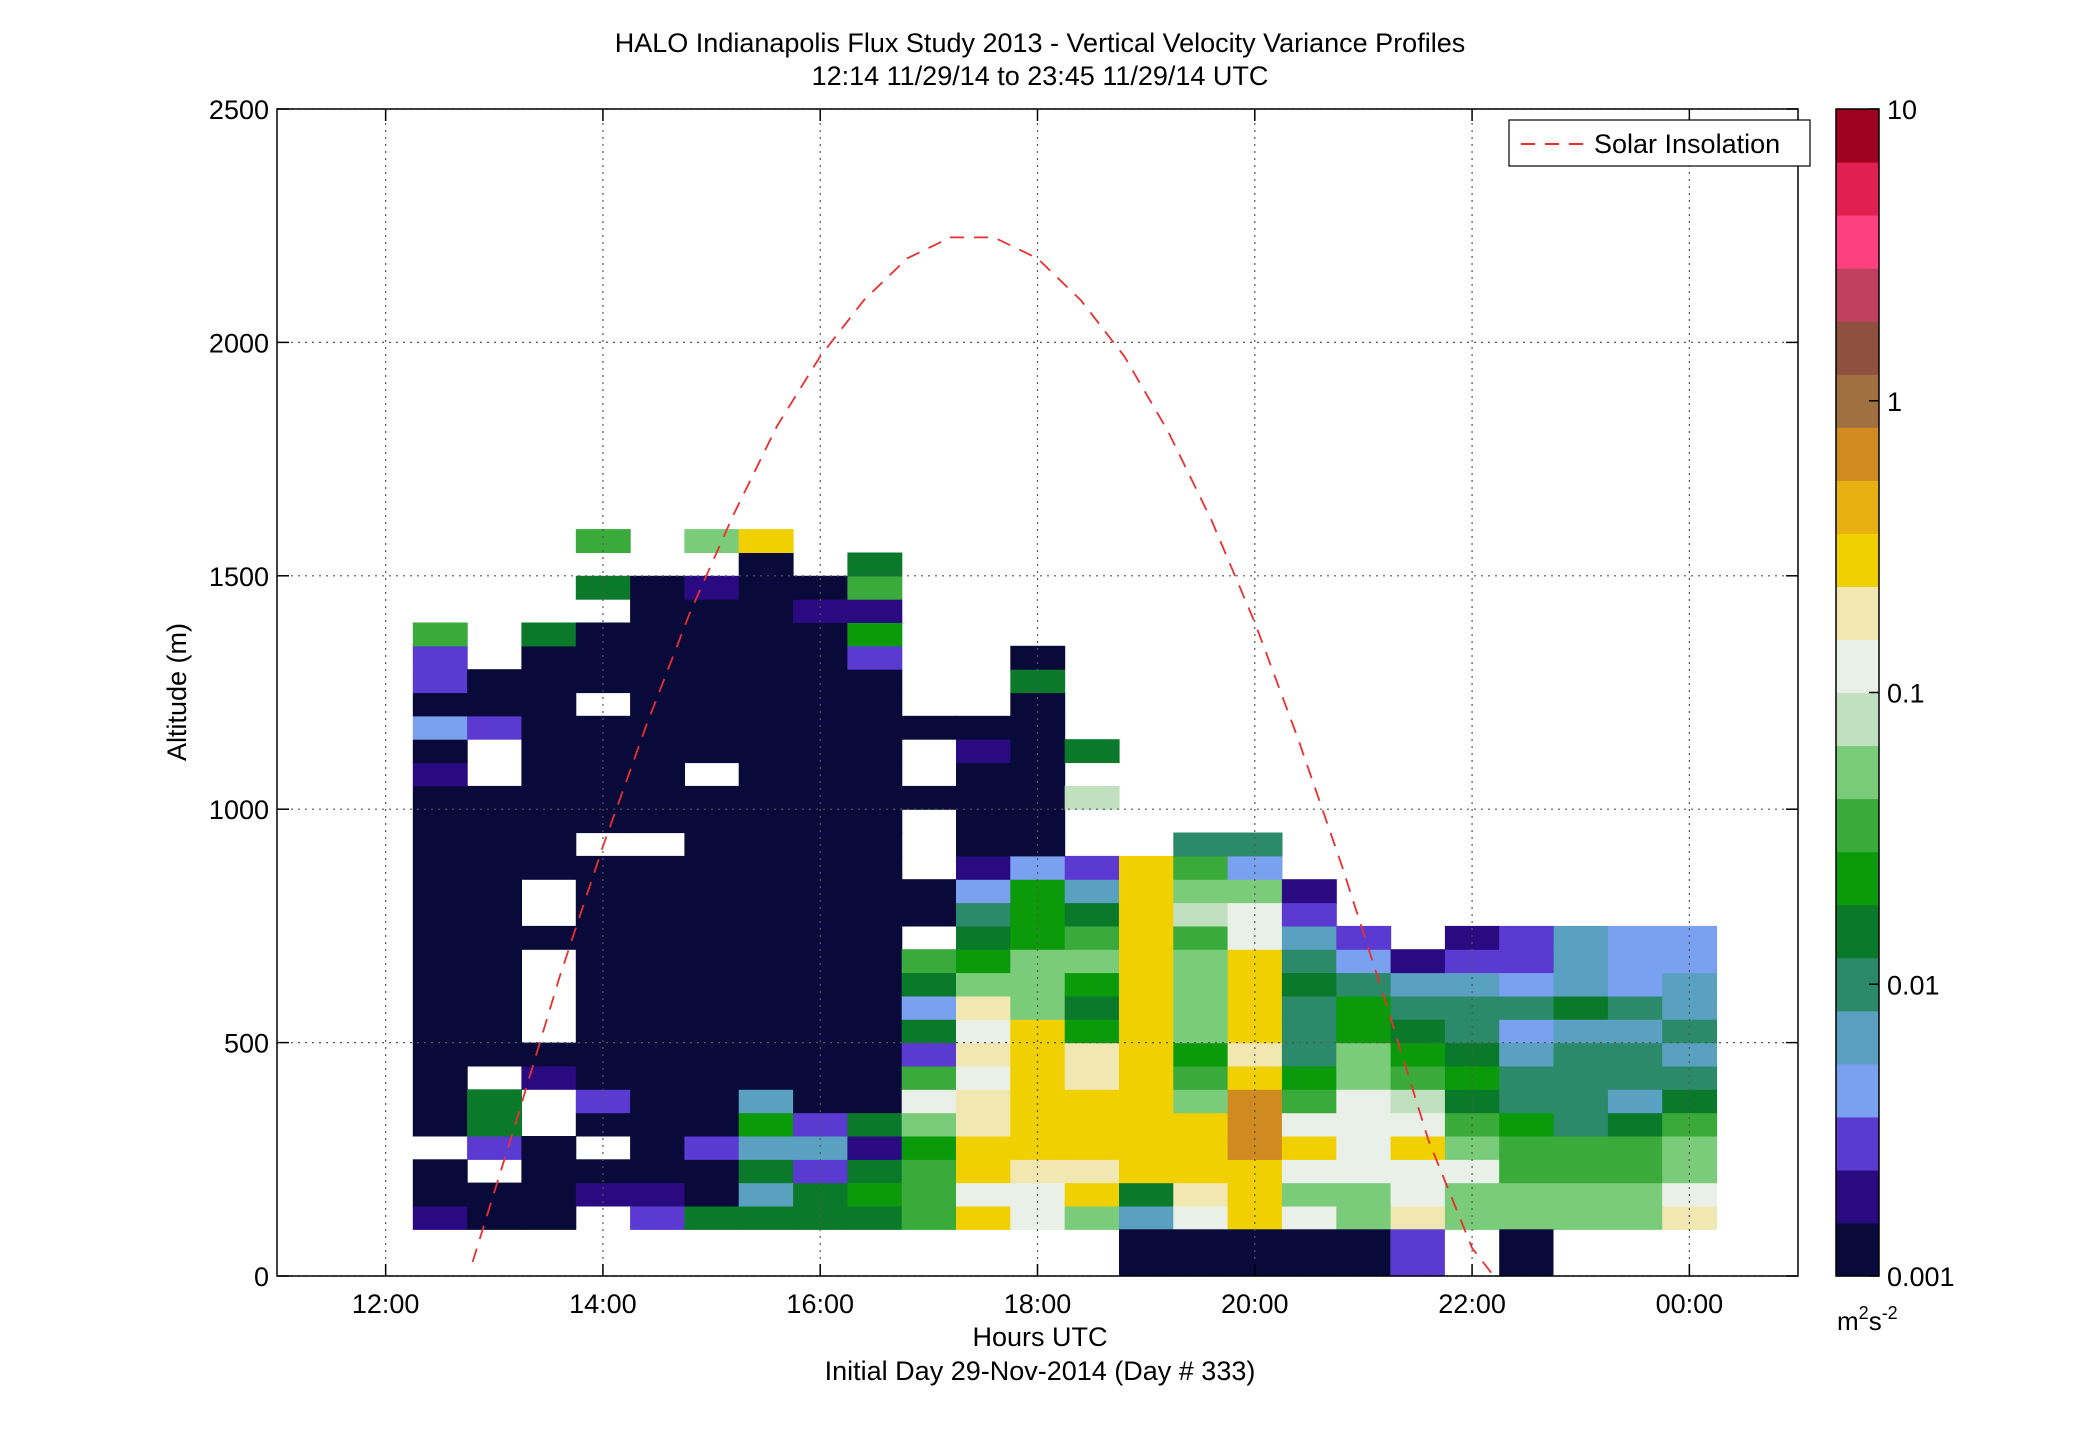  I want to click on x-tick-label: 00:00, so click(1690, 1304).